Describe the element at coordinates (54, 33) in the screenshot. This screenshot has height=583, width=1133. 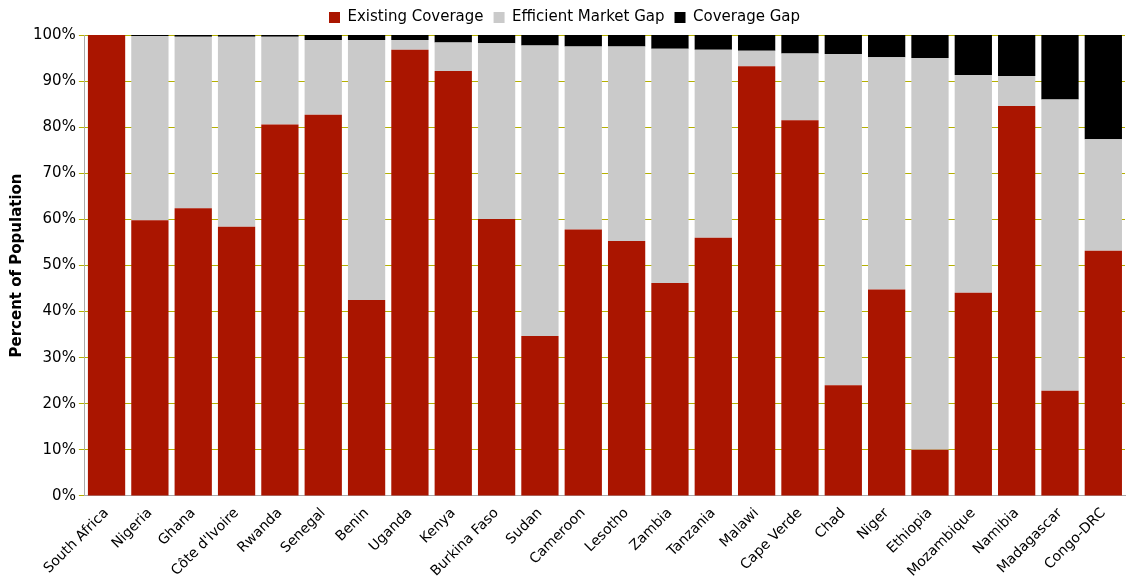
I see `y-tick-label: 100%` at that location.